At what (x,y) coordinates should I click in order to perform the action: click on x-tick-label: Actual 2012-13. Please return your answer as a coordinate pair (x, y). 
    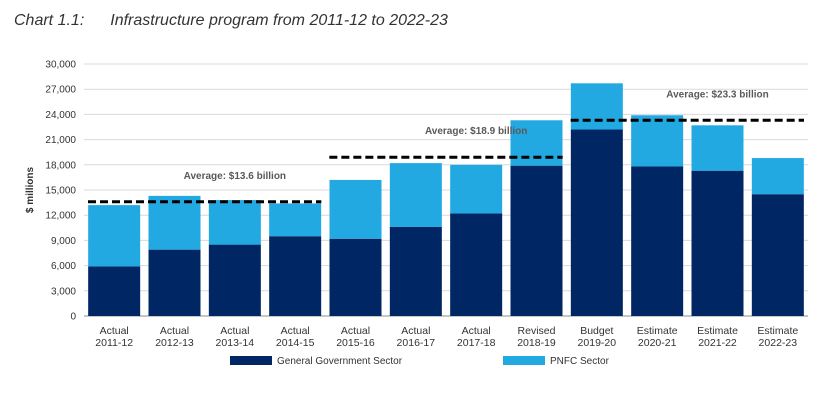
    Looking at the image, I should click on (174, 337).